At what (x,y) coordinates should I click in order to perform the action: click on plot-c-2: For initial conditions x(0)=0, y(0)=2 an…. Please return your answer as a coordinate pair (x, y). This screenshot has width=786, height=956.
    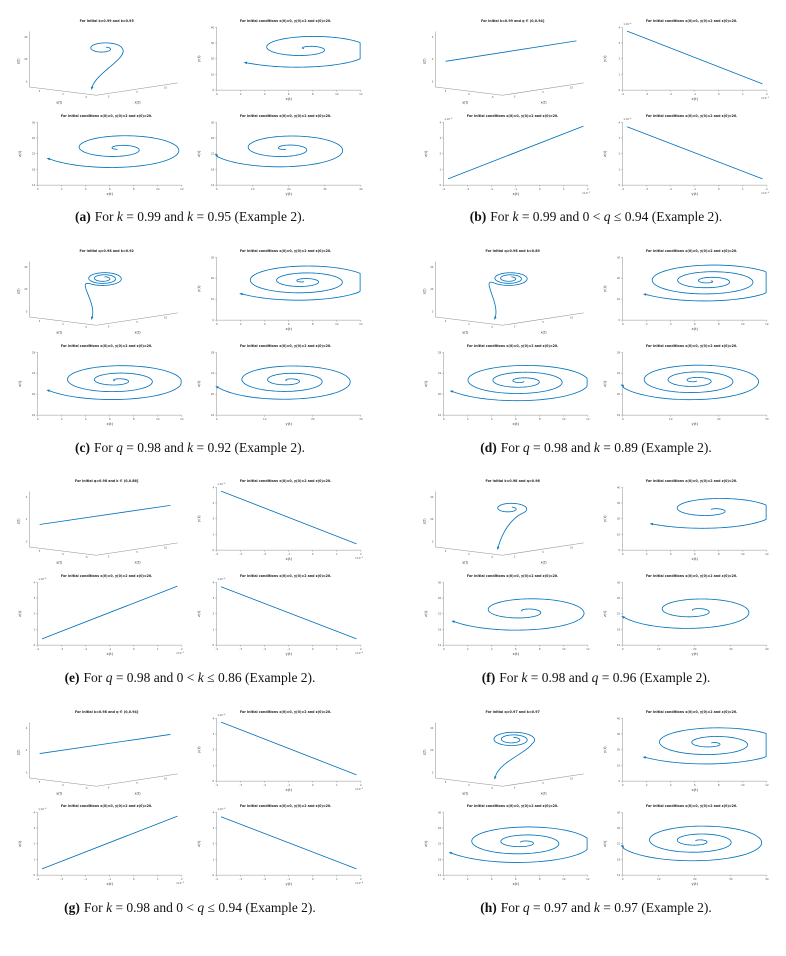
    Looking at the image, I should click on (279, 292).